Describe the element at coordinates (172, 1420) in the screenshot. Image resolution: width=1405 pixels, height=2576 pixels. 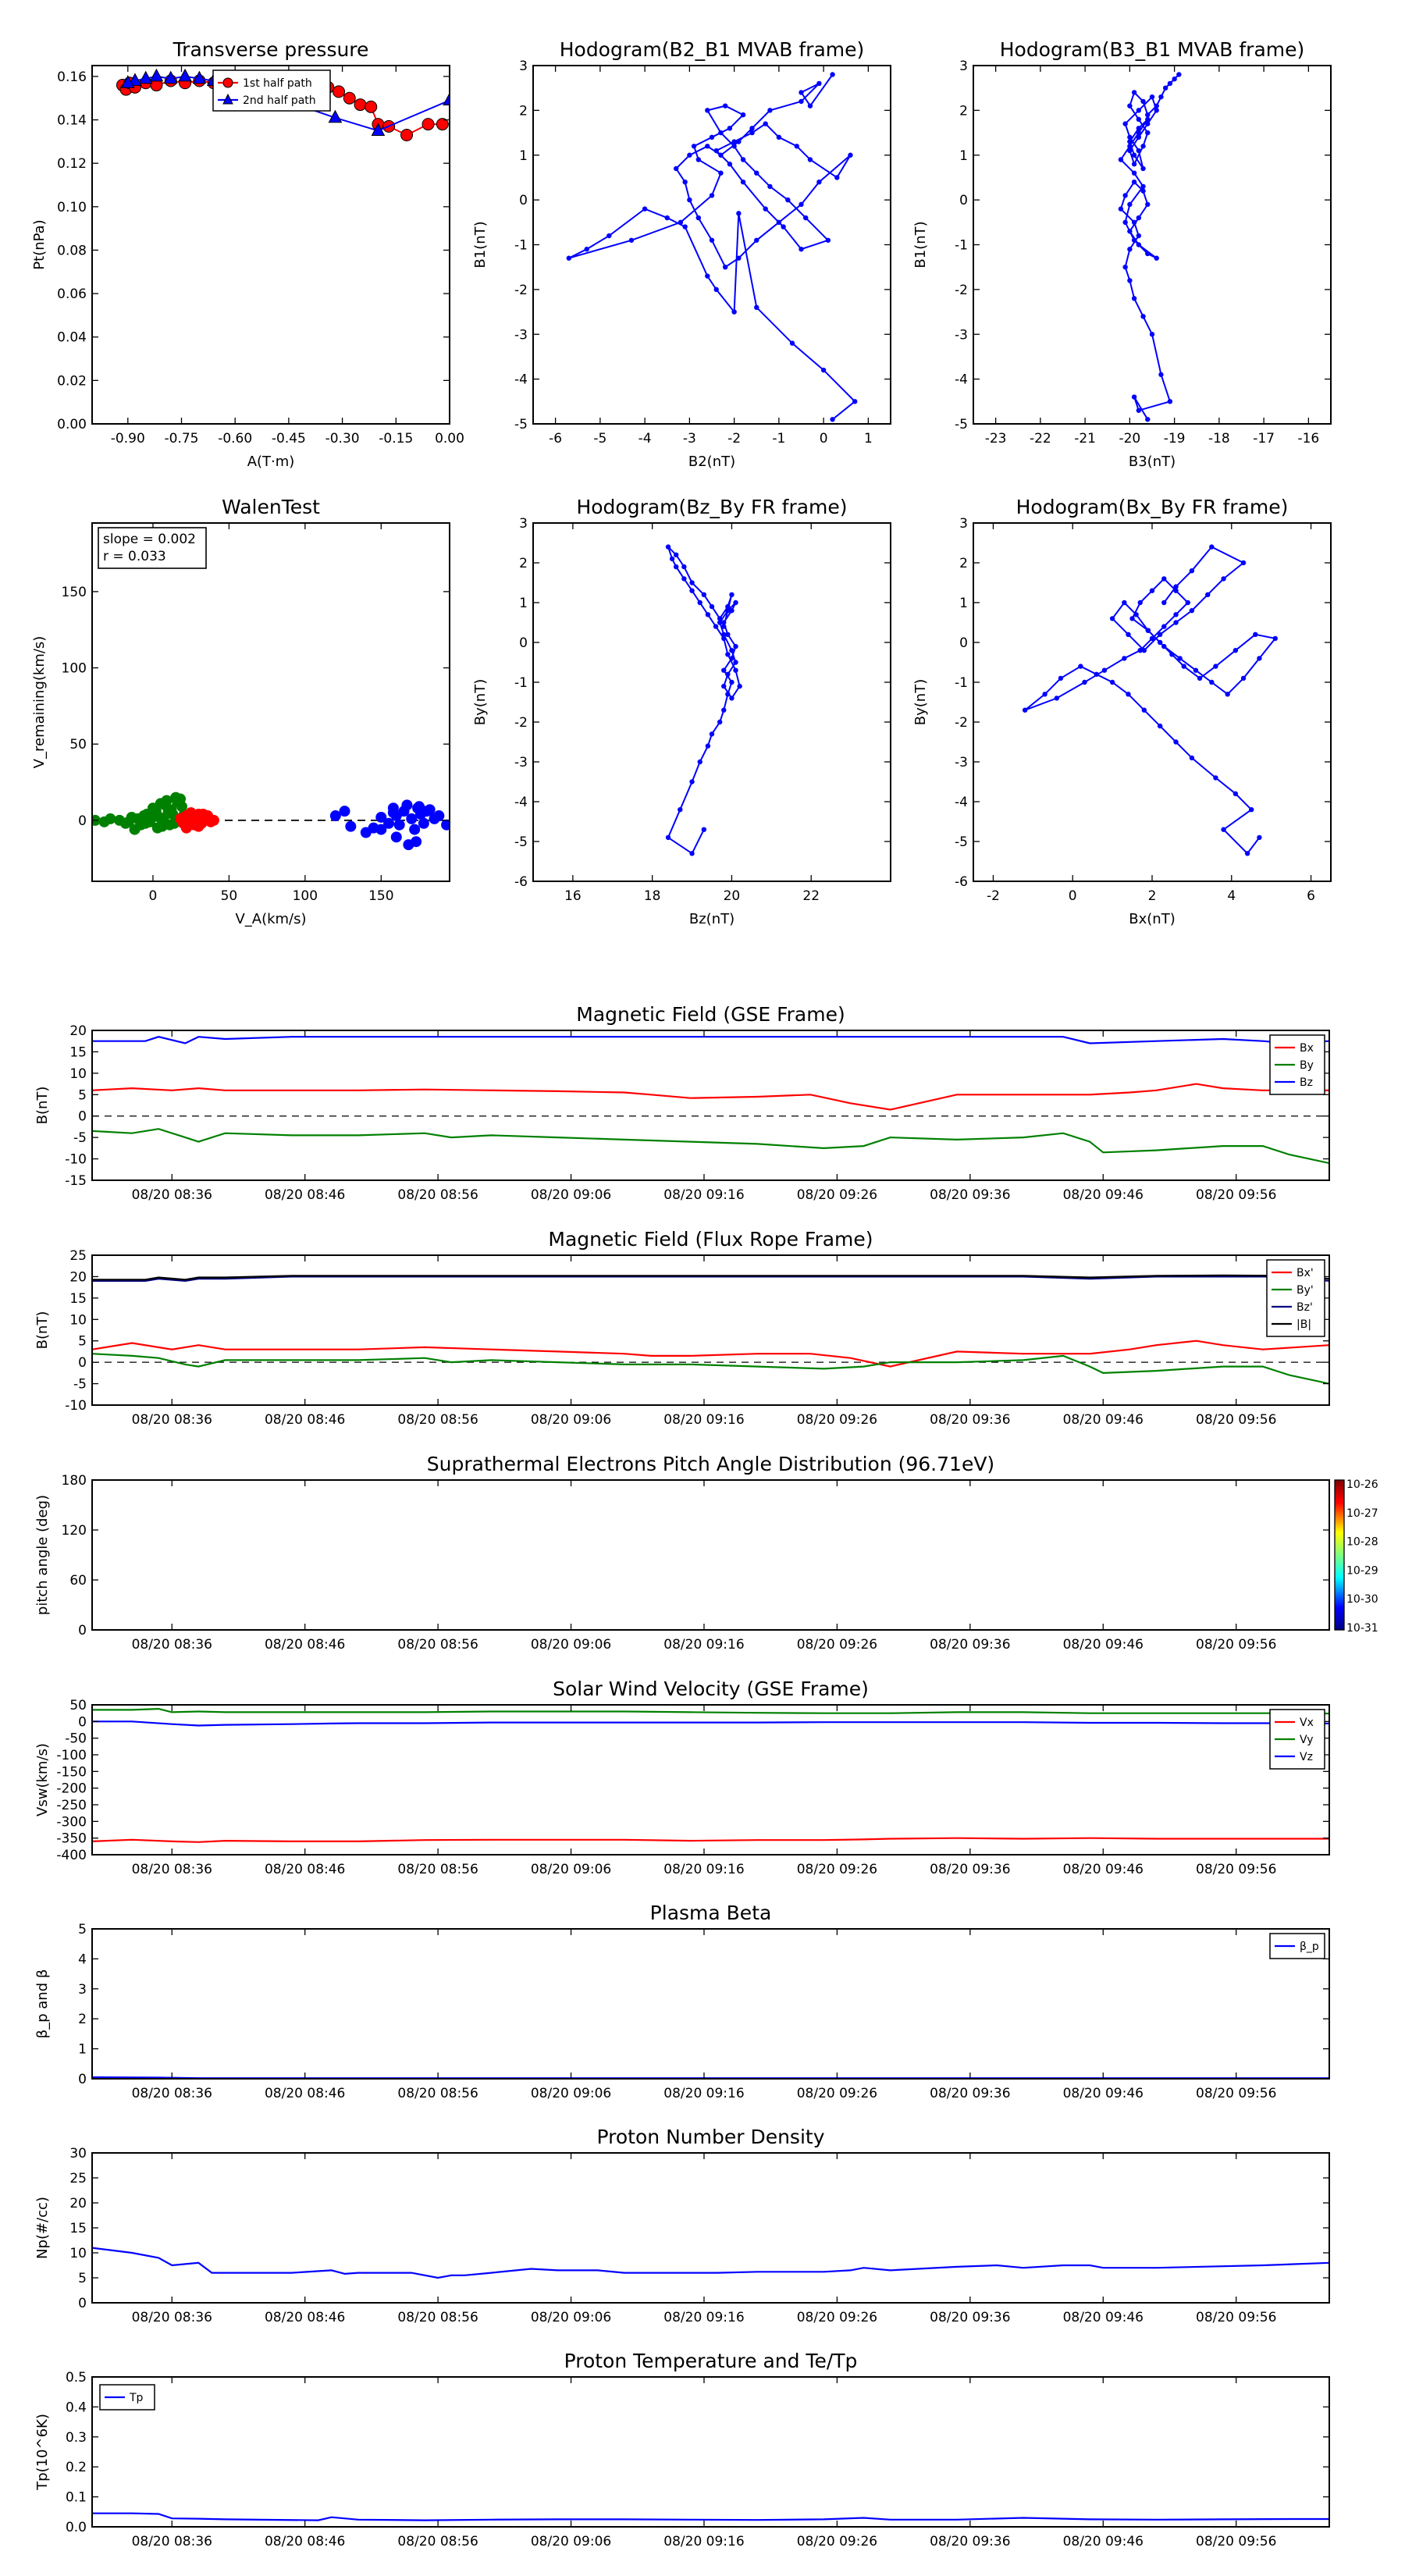
I see `x-tick-label: 08/20 08:36` at that location.